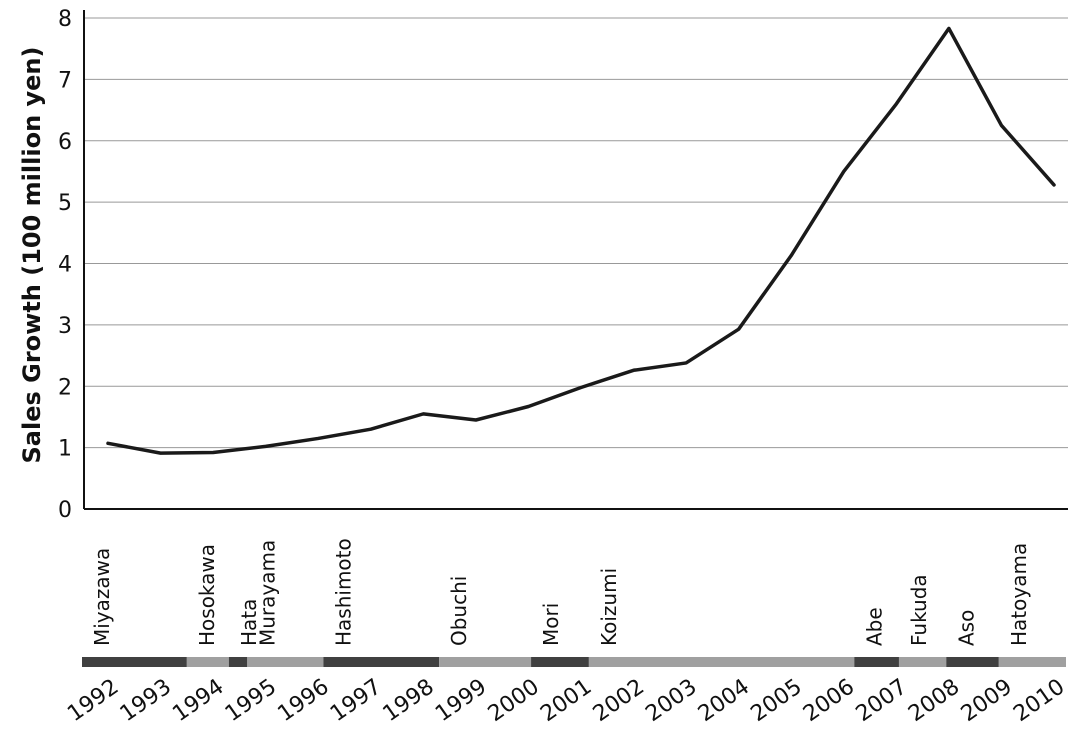 The image size is (1073, 730). Describe the element at coordinates (1019, 594) in the screenshot. I see `pm-label: Hatoyama` at that location.